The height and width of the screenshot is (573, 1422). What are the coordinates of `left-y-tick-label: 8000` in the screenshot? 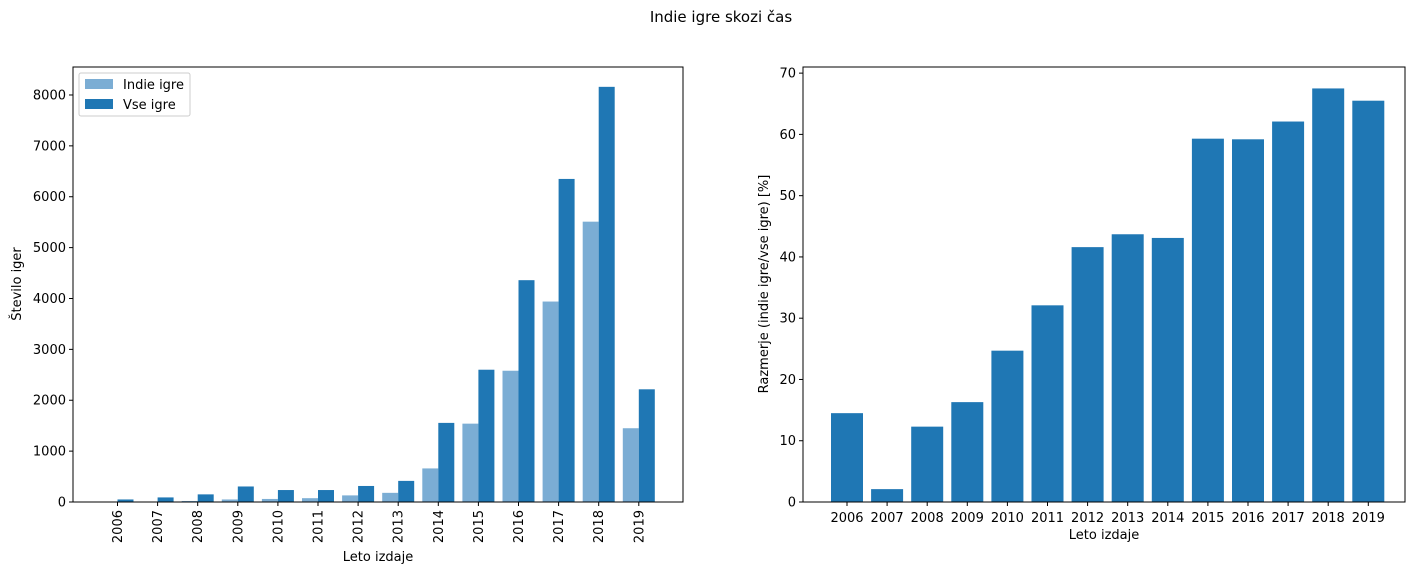 It's located at (49, 95).